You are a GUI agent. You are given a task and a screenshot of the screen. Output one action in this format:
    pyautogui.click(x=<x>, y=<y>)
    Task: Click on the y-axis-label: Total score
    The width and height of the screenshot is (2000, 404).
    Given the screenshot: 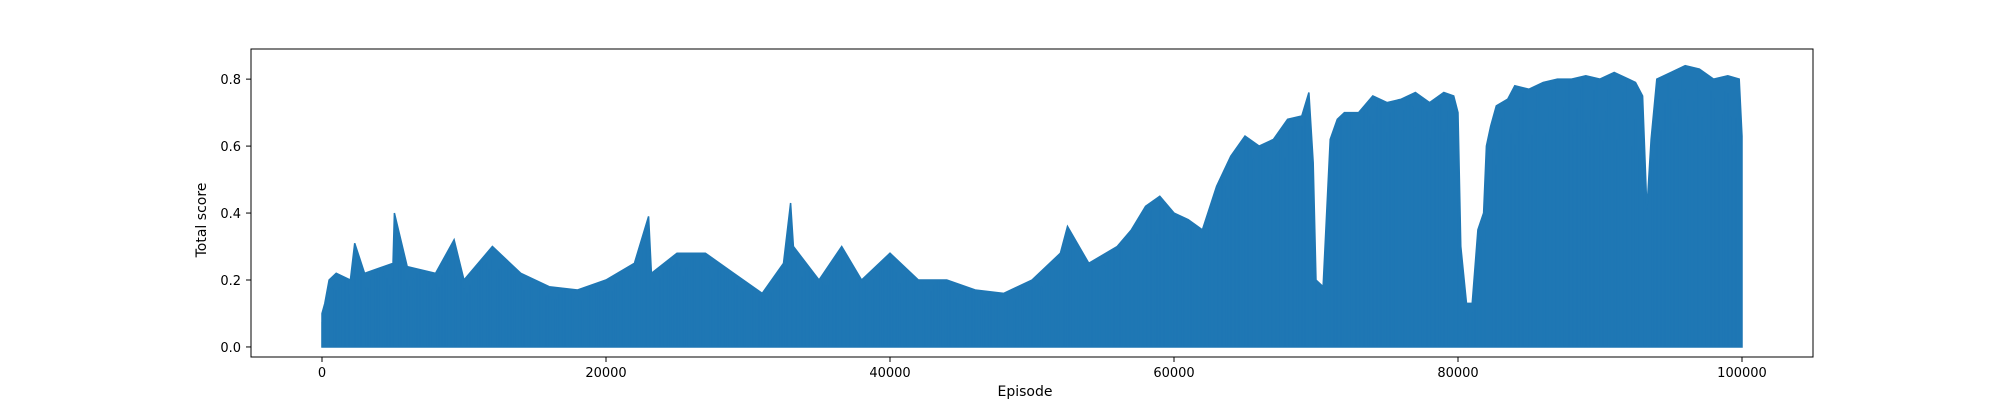 What is the action you would take?
    pyautogui.click(x=202, y=221)
    